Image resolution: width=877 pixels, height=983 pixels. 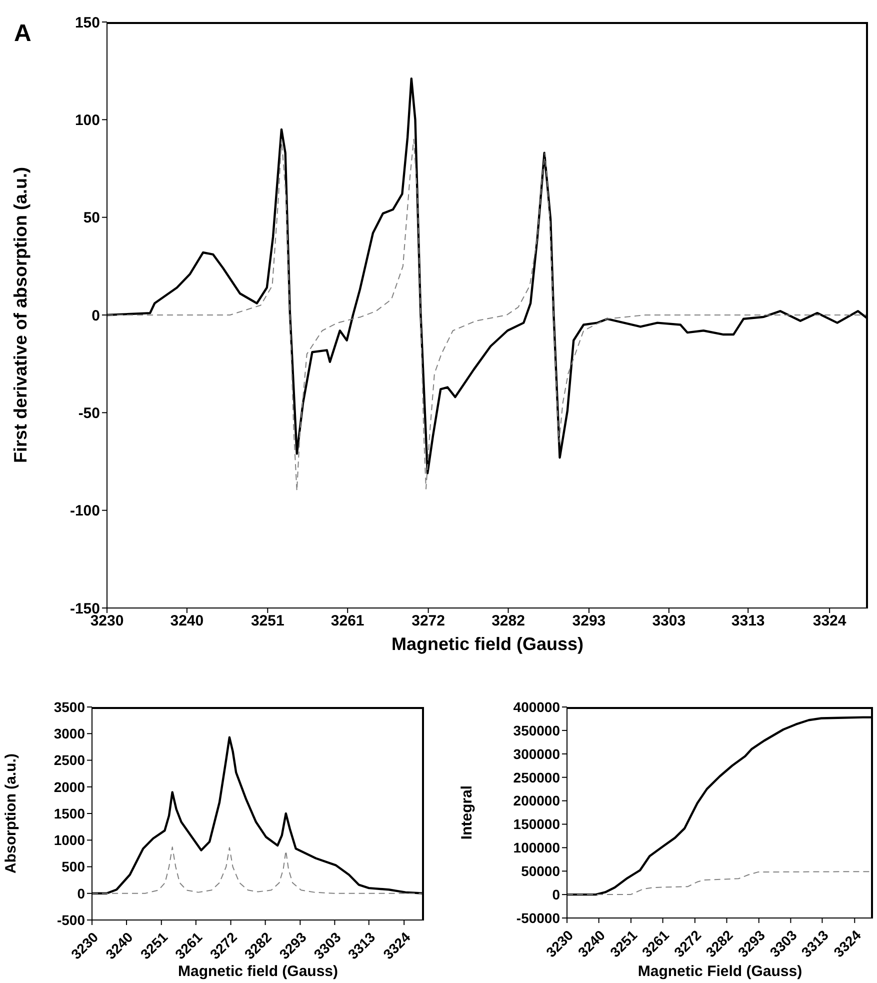 I want to click on y-tick-label: -100, so click(x=85, y=511).